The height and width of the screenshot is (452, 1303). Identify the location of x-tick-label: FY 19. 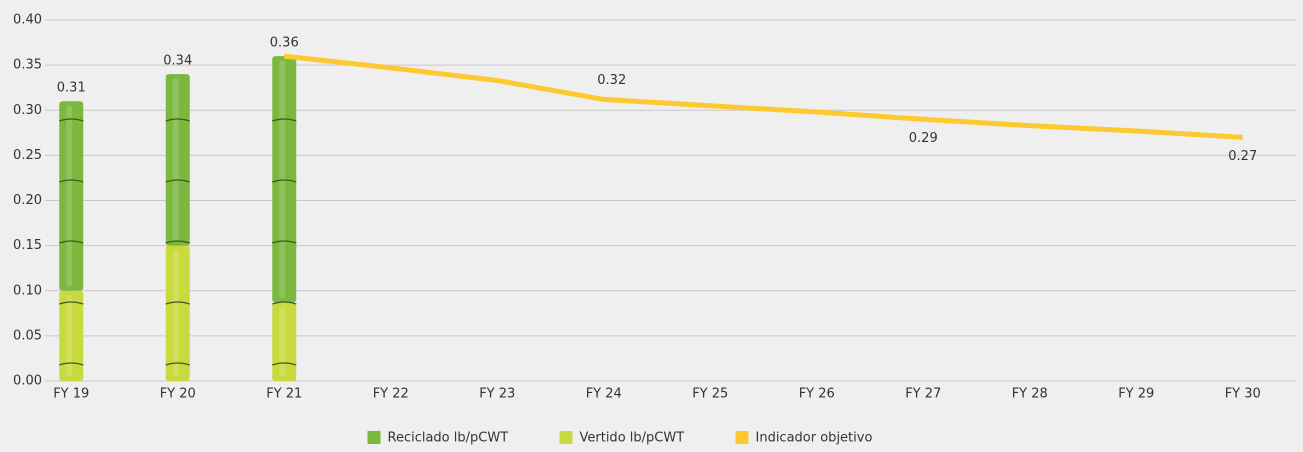
(71, 394).